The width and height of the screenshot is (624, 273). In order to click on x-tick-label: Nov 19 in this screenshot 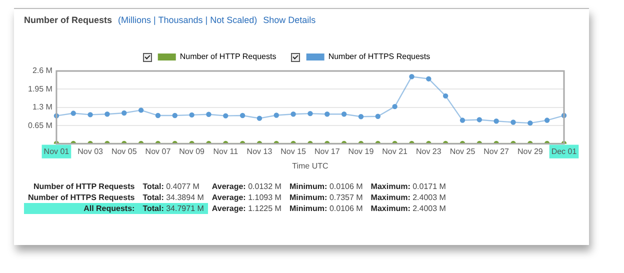, I will do `click(361, 151)`.